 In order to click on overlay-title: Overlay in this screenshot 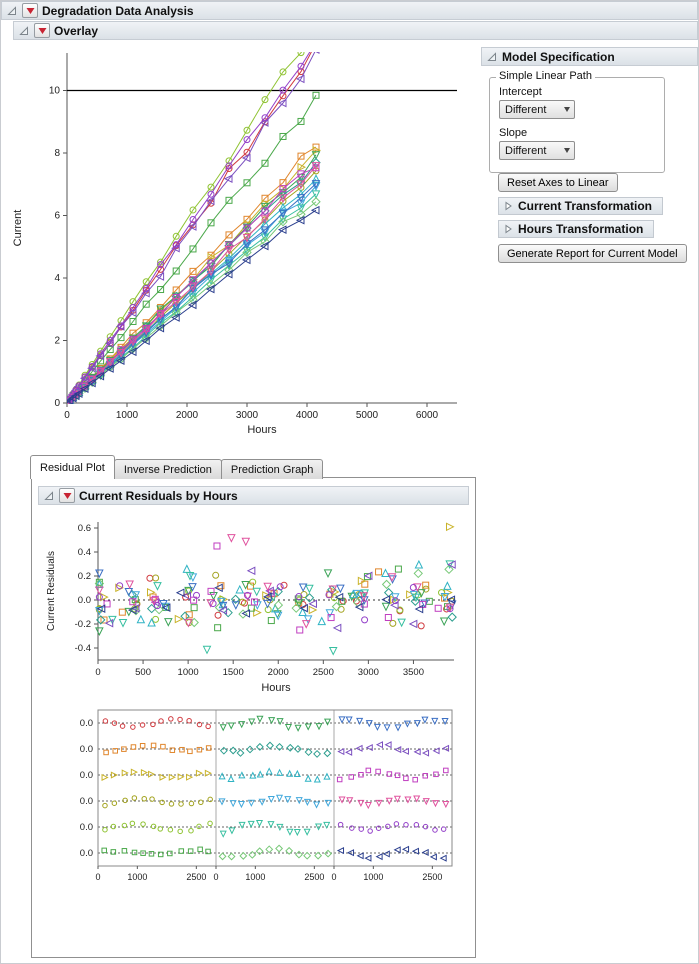, I will do `click(76, 30)`.